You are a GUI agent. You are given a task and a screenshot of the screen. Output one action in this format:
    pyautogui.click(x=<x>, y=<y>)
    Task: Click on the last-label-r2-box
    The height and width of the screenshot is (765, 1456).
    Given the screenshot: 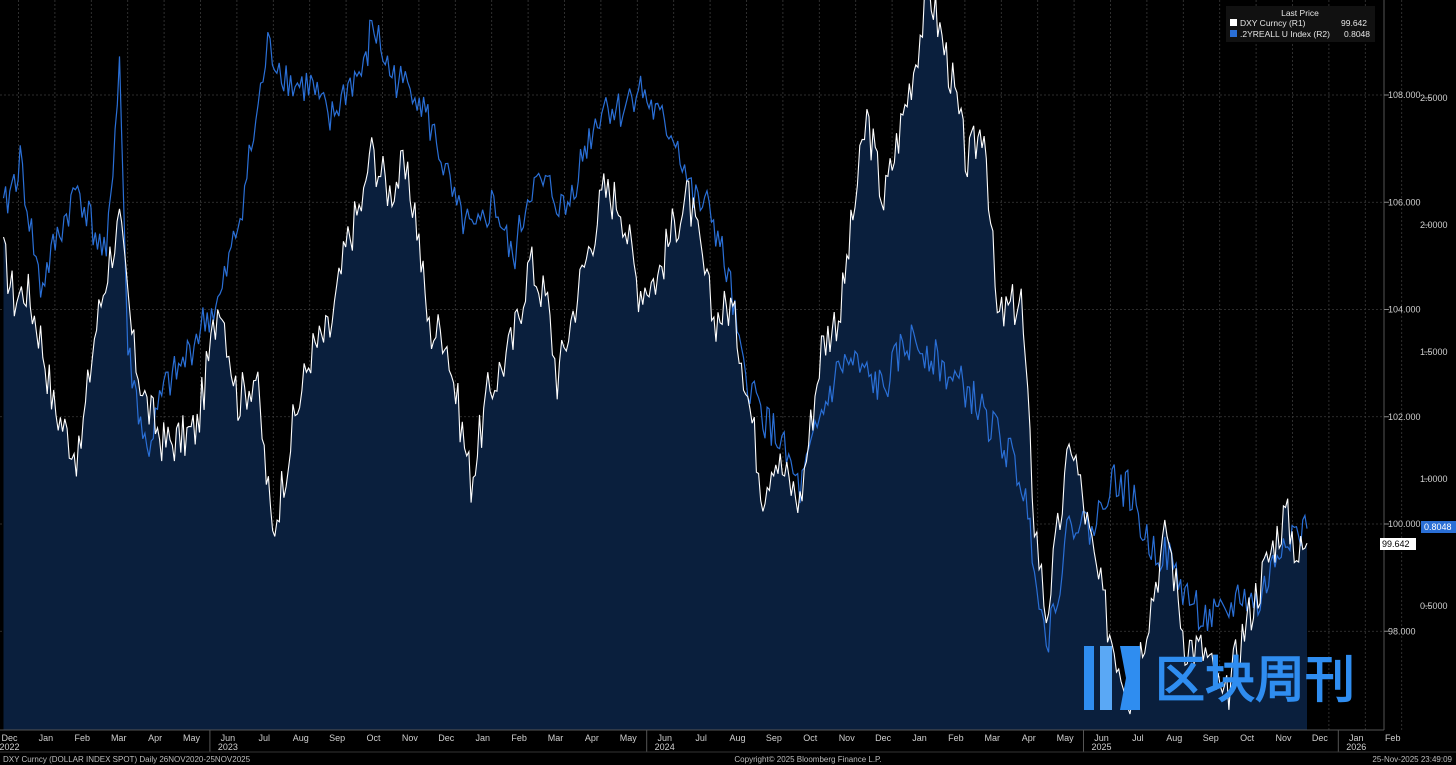 What is the action you would take?
    pyautogui.click(x=1438, y=527)
    